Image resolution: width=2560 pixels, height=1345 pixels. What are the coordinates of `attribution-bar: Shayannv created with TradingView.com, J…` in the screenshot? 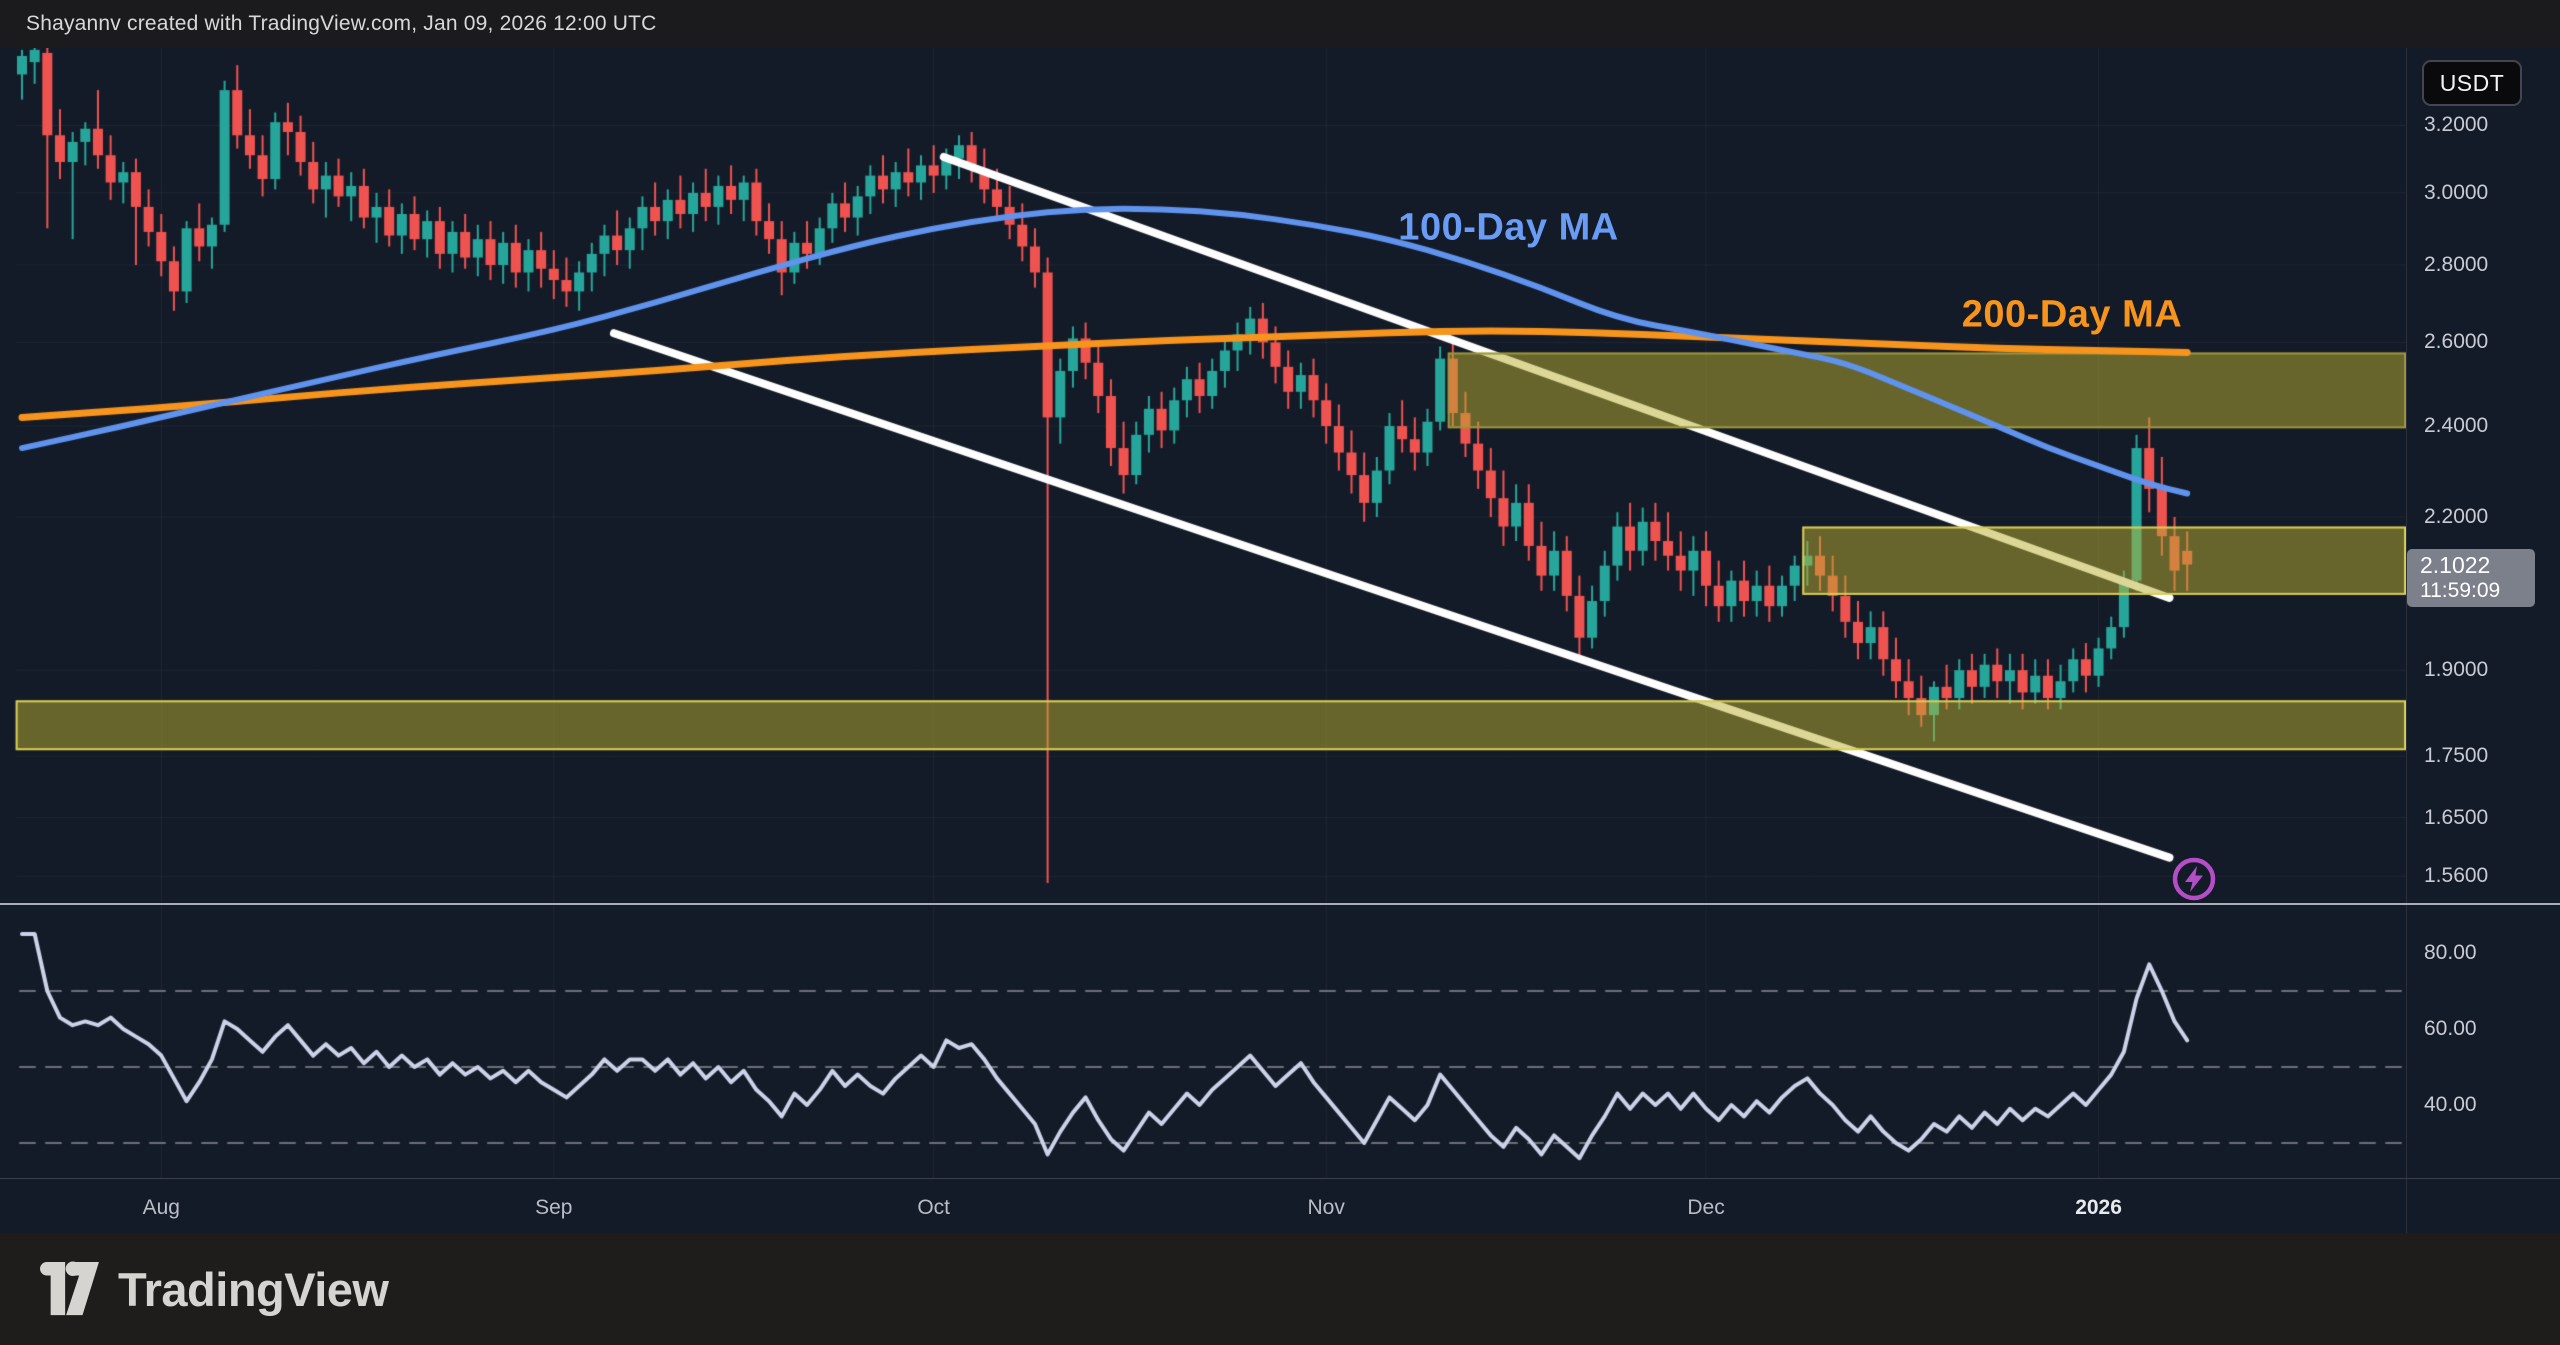 It's located at (1280, 24).